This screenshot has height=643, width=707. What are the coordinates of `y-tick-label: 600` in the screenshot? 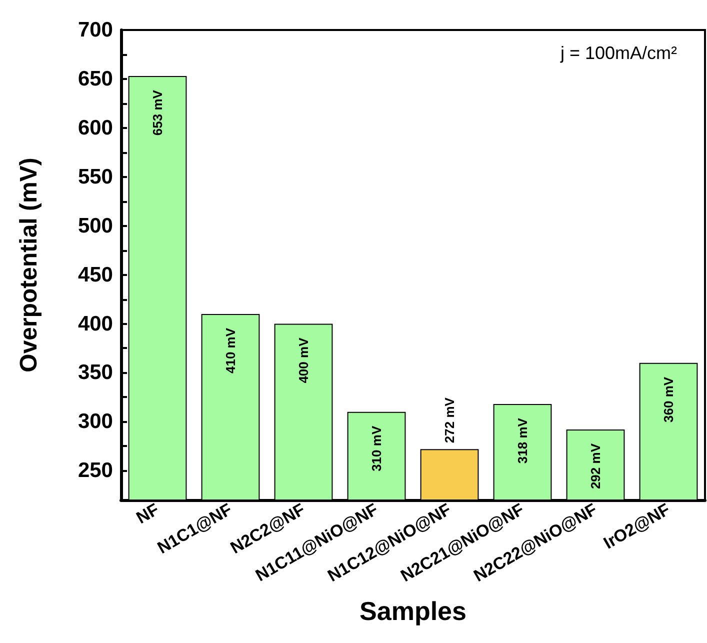 It's located at (95, 128).